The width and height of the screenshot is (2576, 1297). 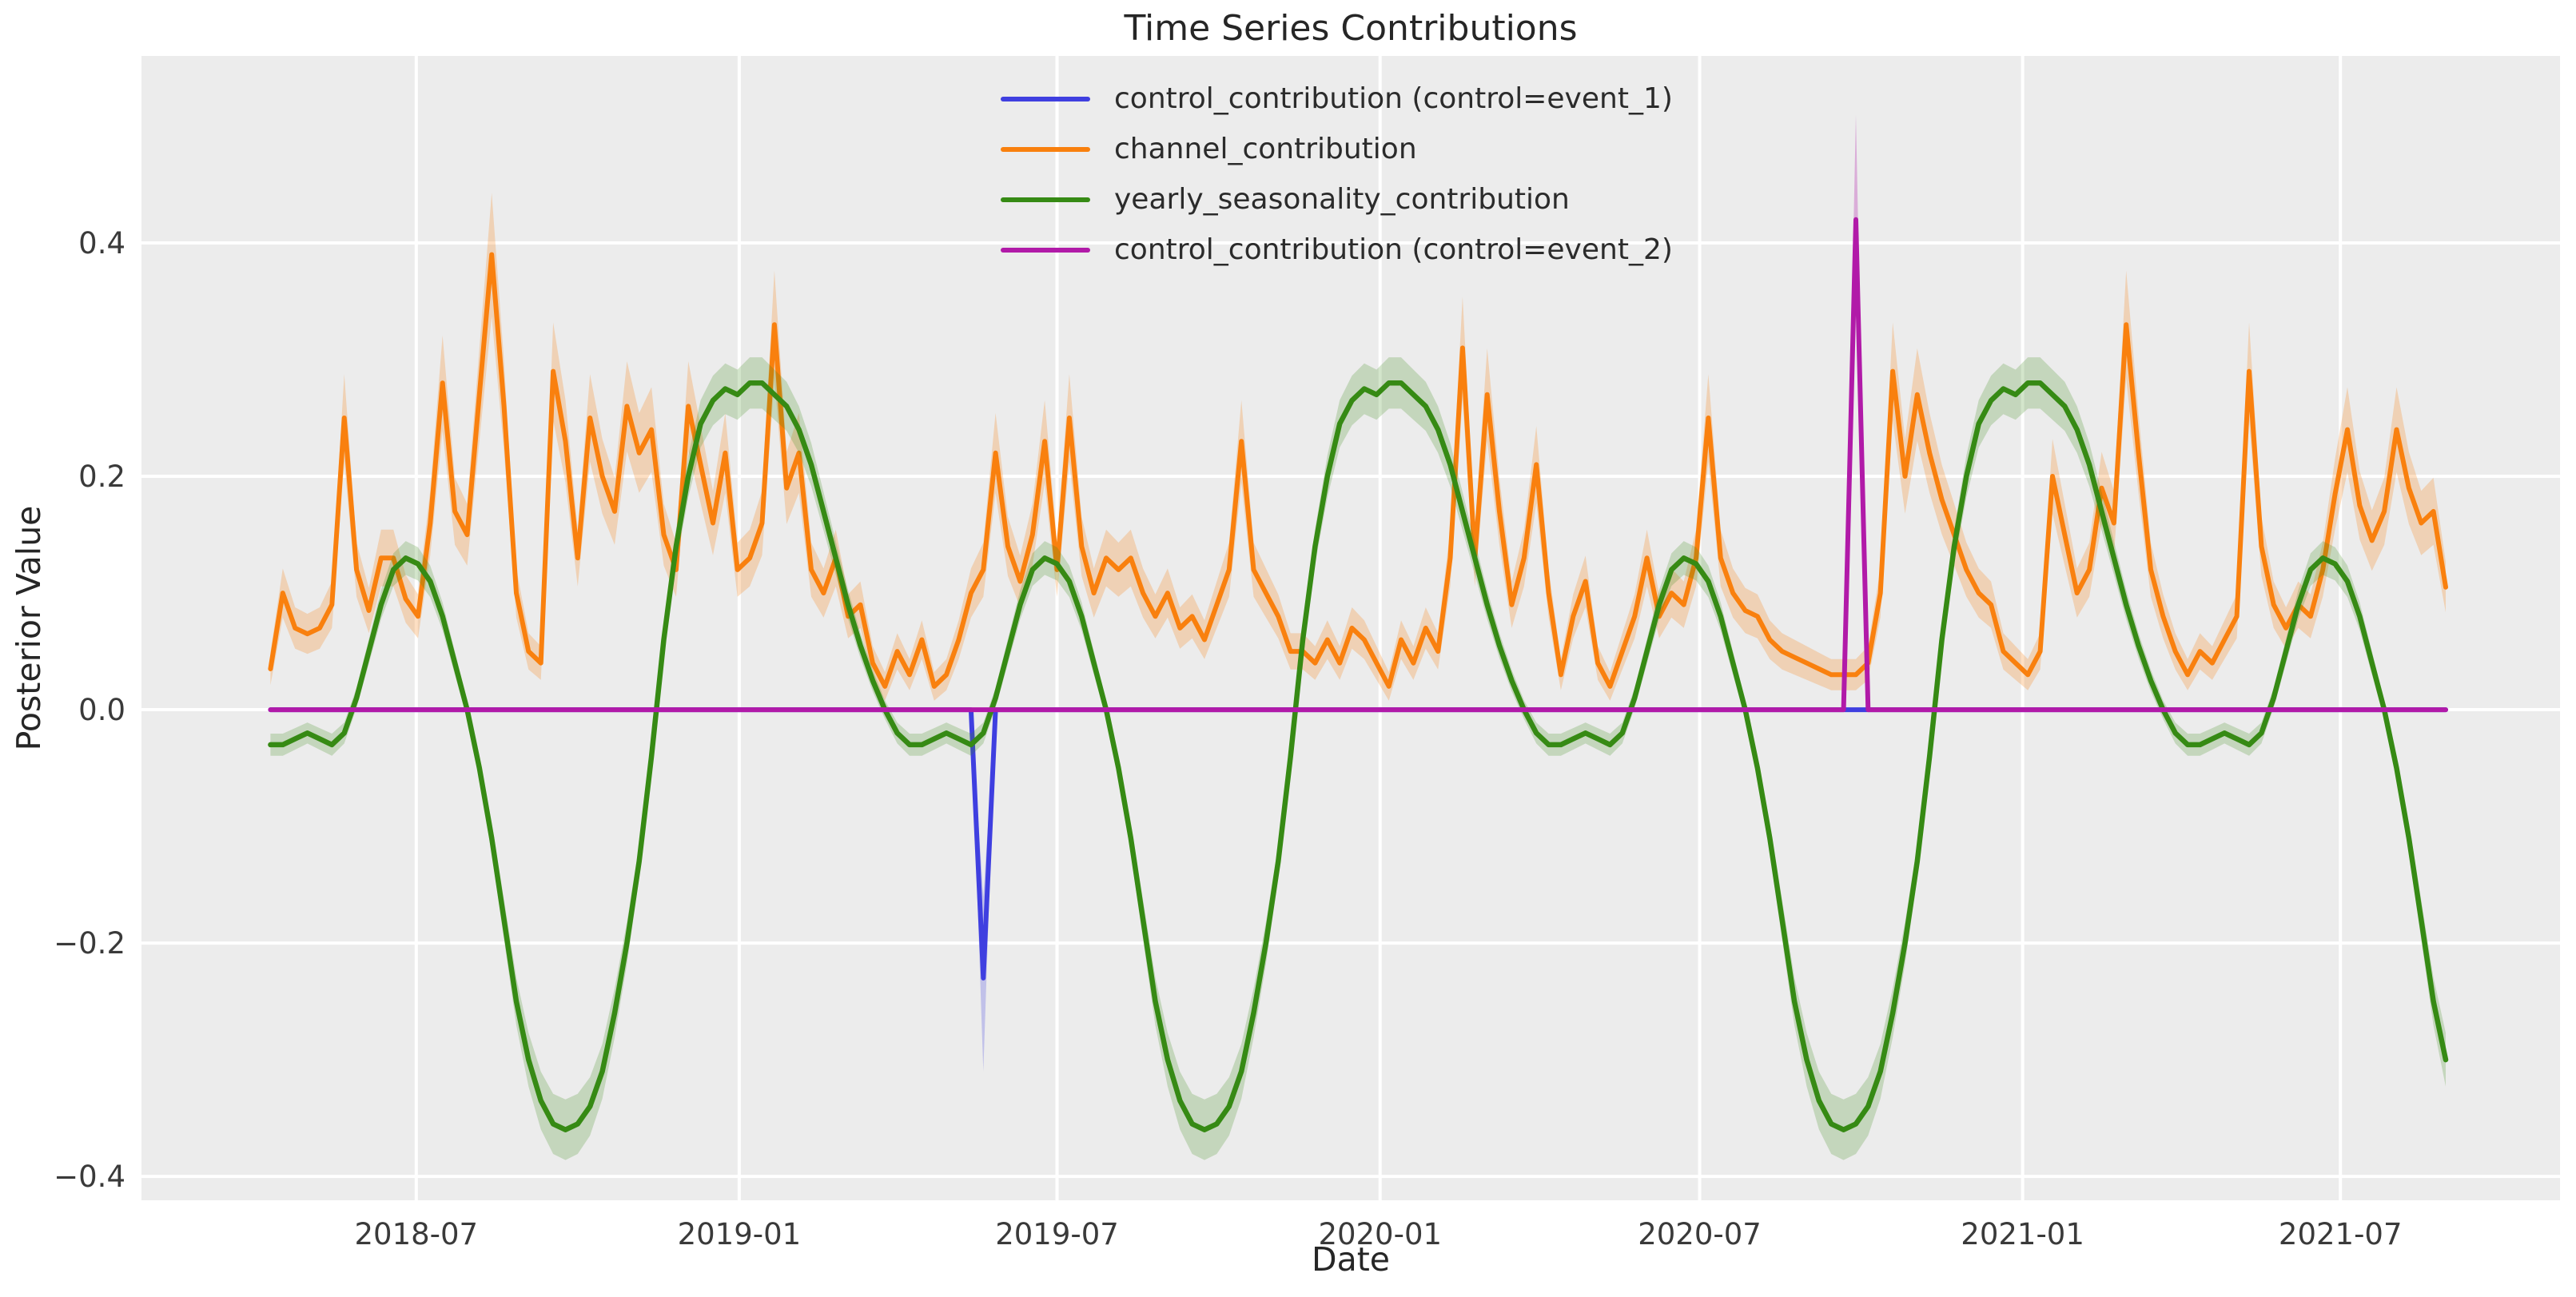 What do you see at coordinates (101, 477) in the screenshot?
I see `y-tick-label: 0.2` at bounding box center [101, 477].